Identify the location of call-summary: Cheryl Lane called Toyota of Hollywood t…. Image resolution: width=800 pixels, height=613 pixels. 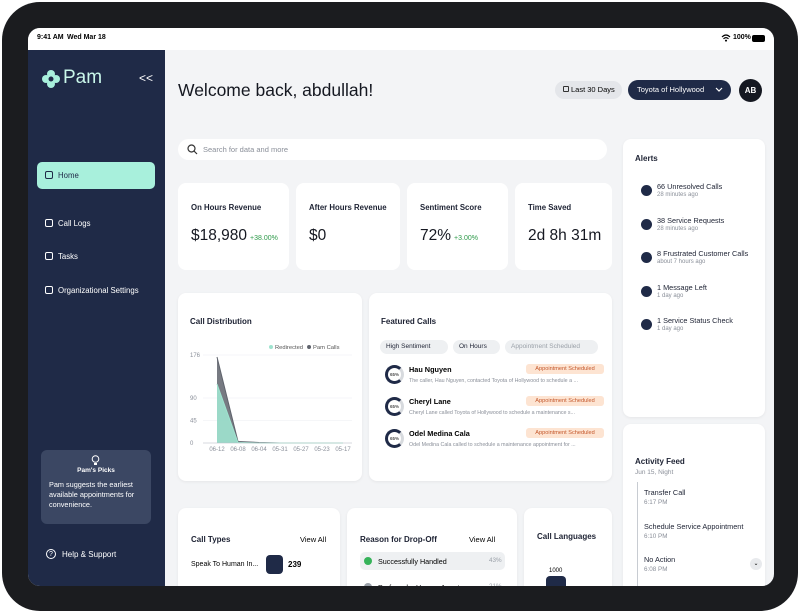
(492, 413).